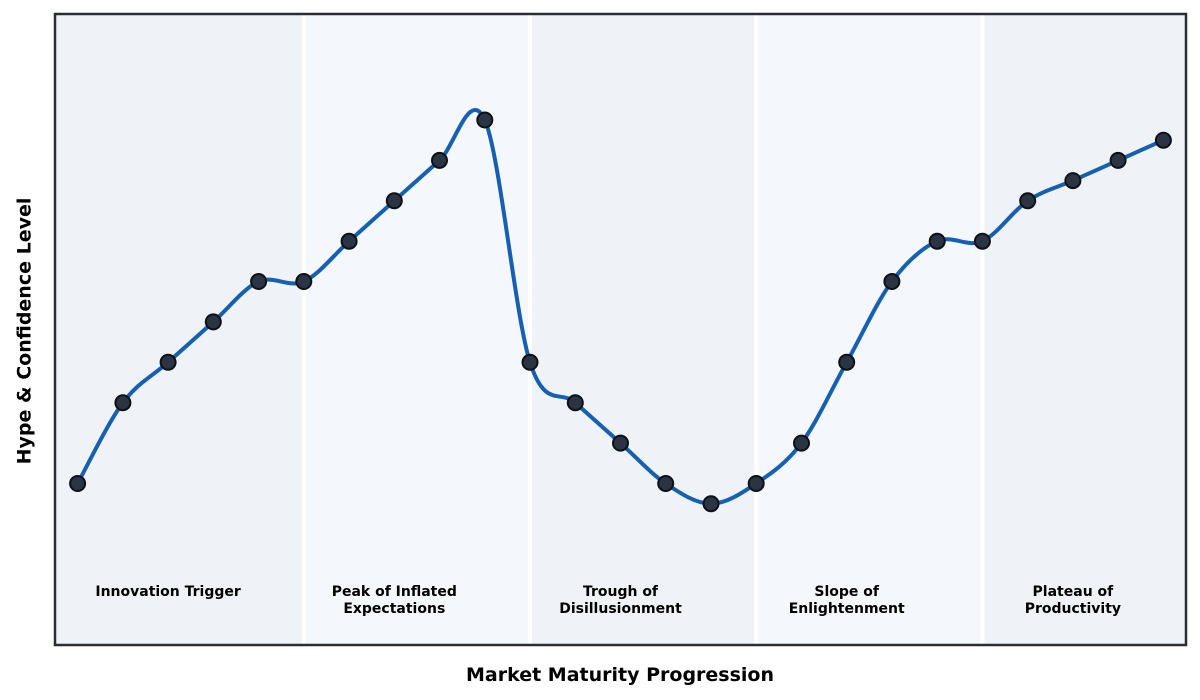  Describe the element at coordinates (620, 675) in the screenshot. I see `x-axis-label: Market Maturity Progression` at that location.